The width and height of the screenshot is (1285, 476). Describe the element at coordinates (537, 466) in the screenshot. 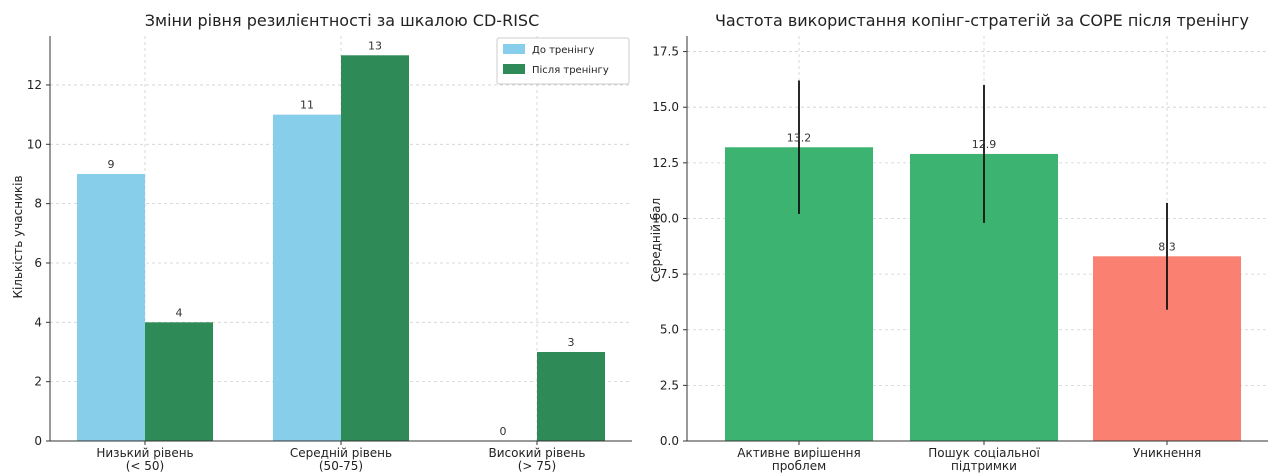

I see `chart1-x-tick-label: (> 75)` at that location.